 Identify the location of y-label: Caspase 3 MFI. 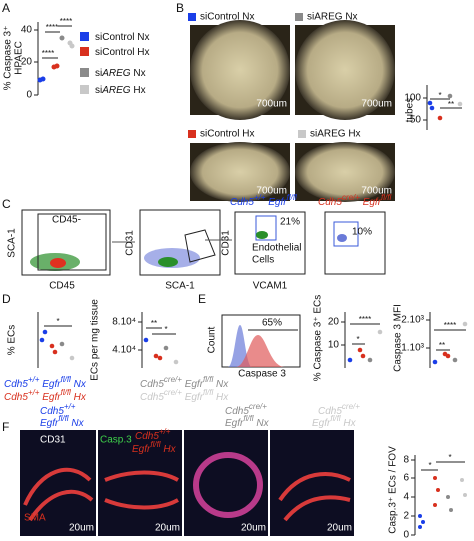
(398, 338).